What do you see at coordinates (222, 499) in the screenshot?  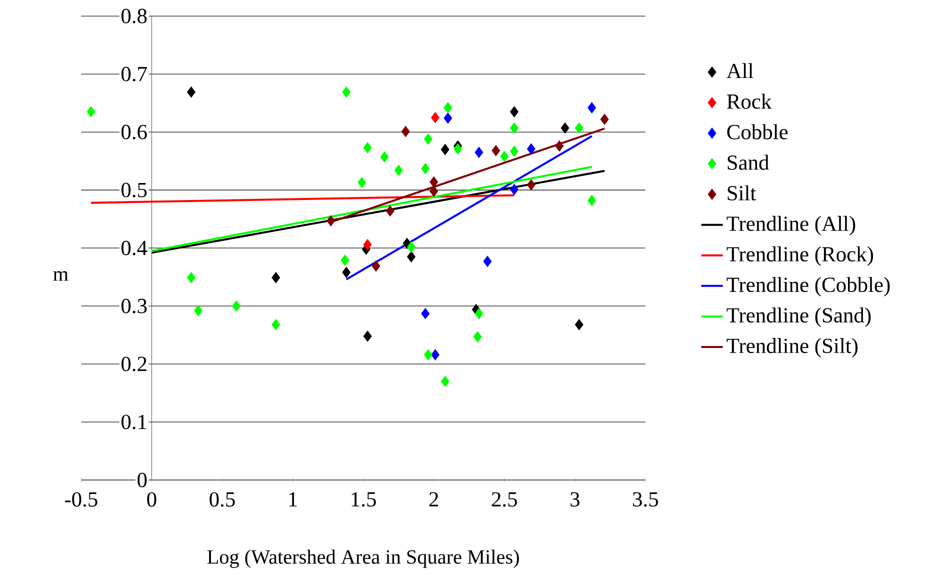 I see `x-tick-label: 0.5` at bounding box center [222, 499].